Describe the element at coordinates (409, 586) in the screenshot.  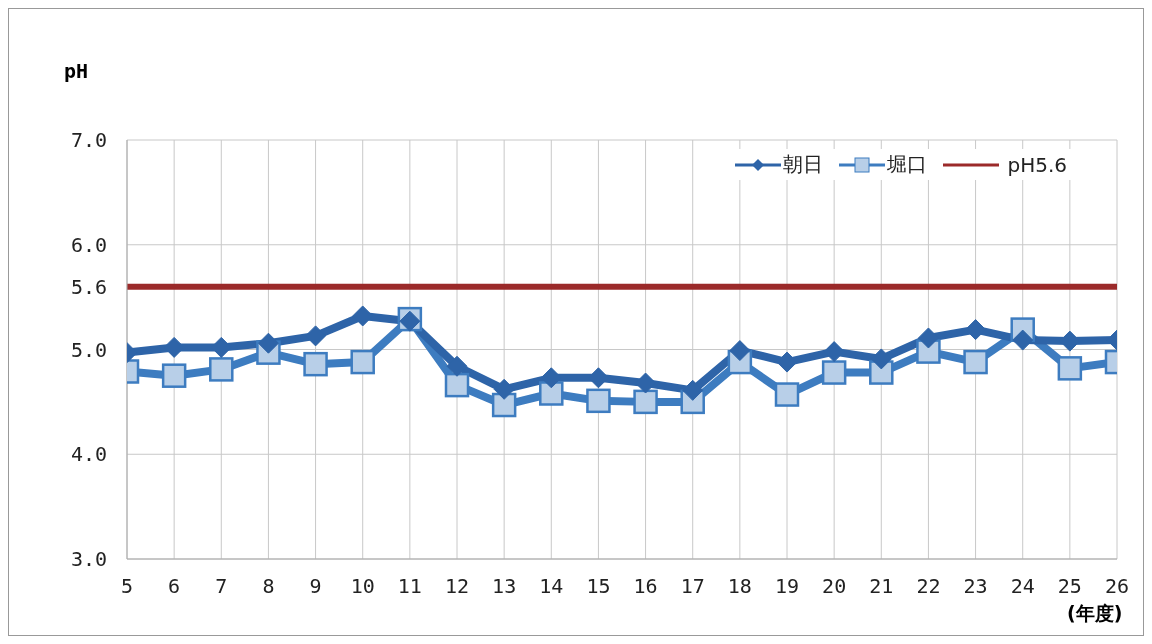
I see `x-tick-label: 11` at that location.